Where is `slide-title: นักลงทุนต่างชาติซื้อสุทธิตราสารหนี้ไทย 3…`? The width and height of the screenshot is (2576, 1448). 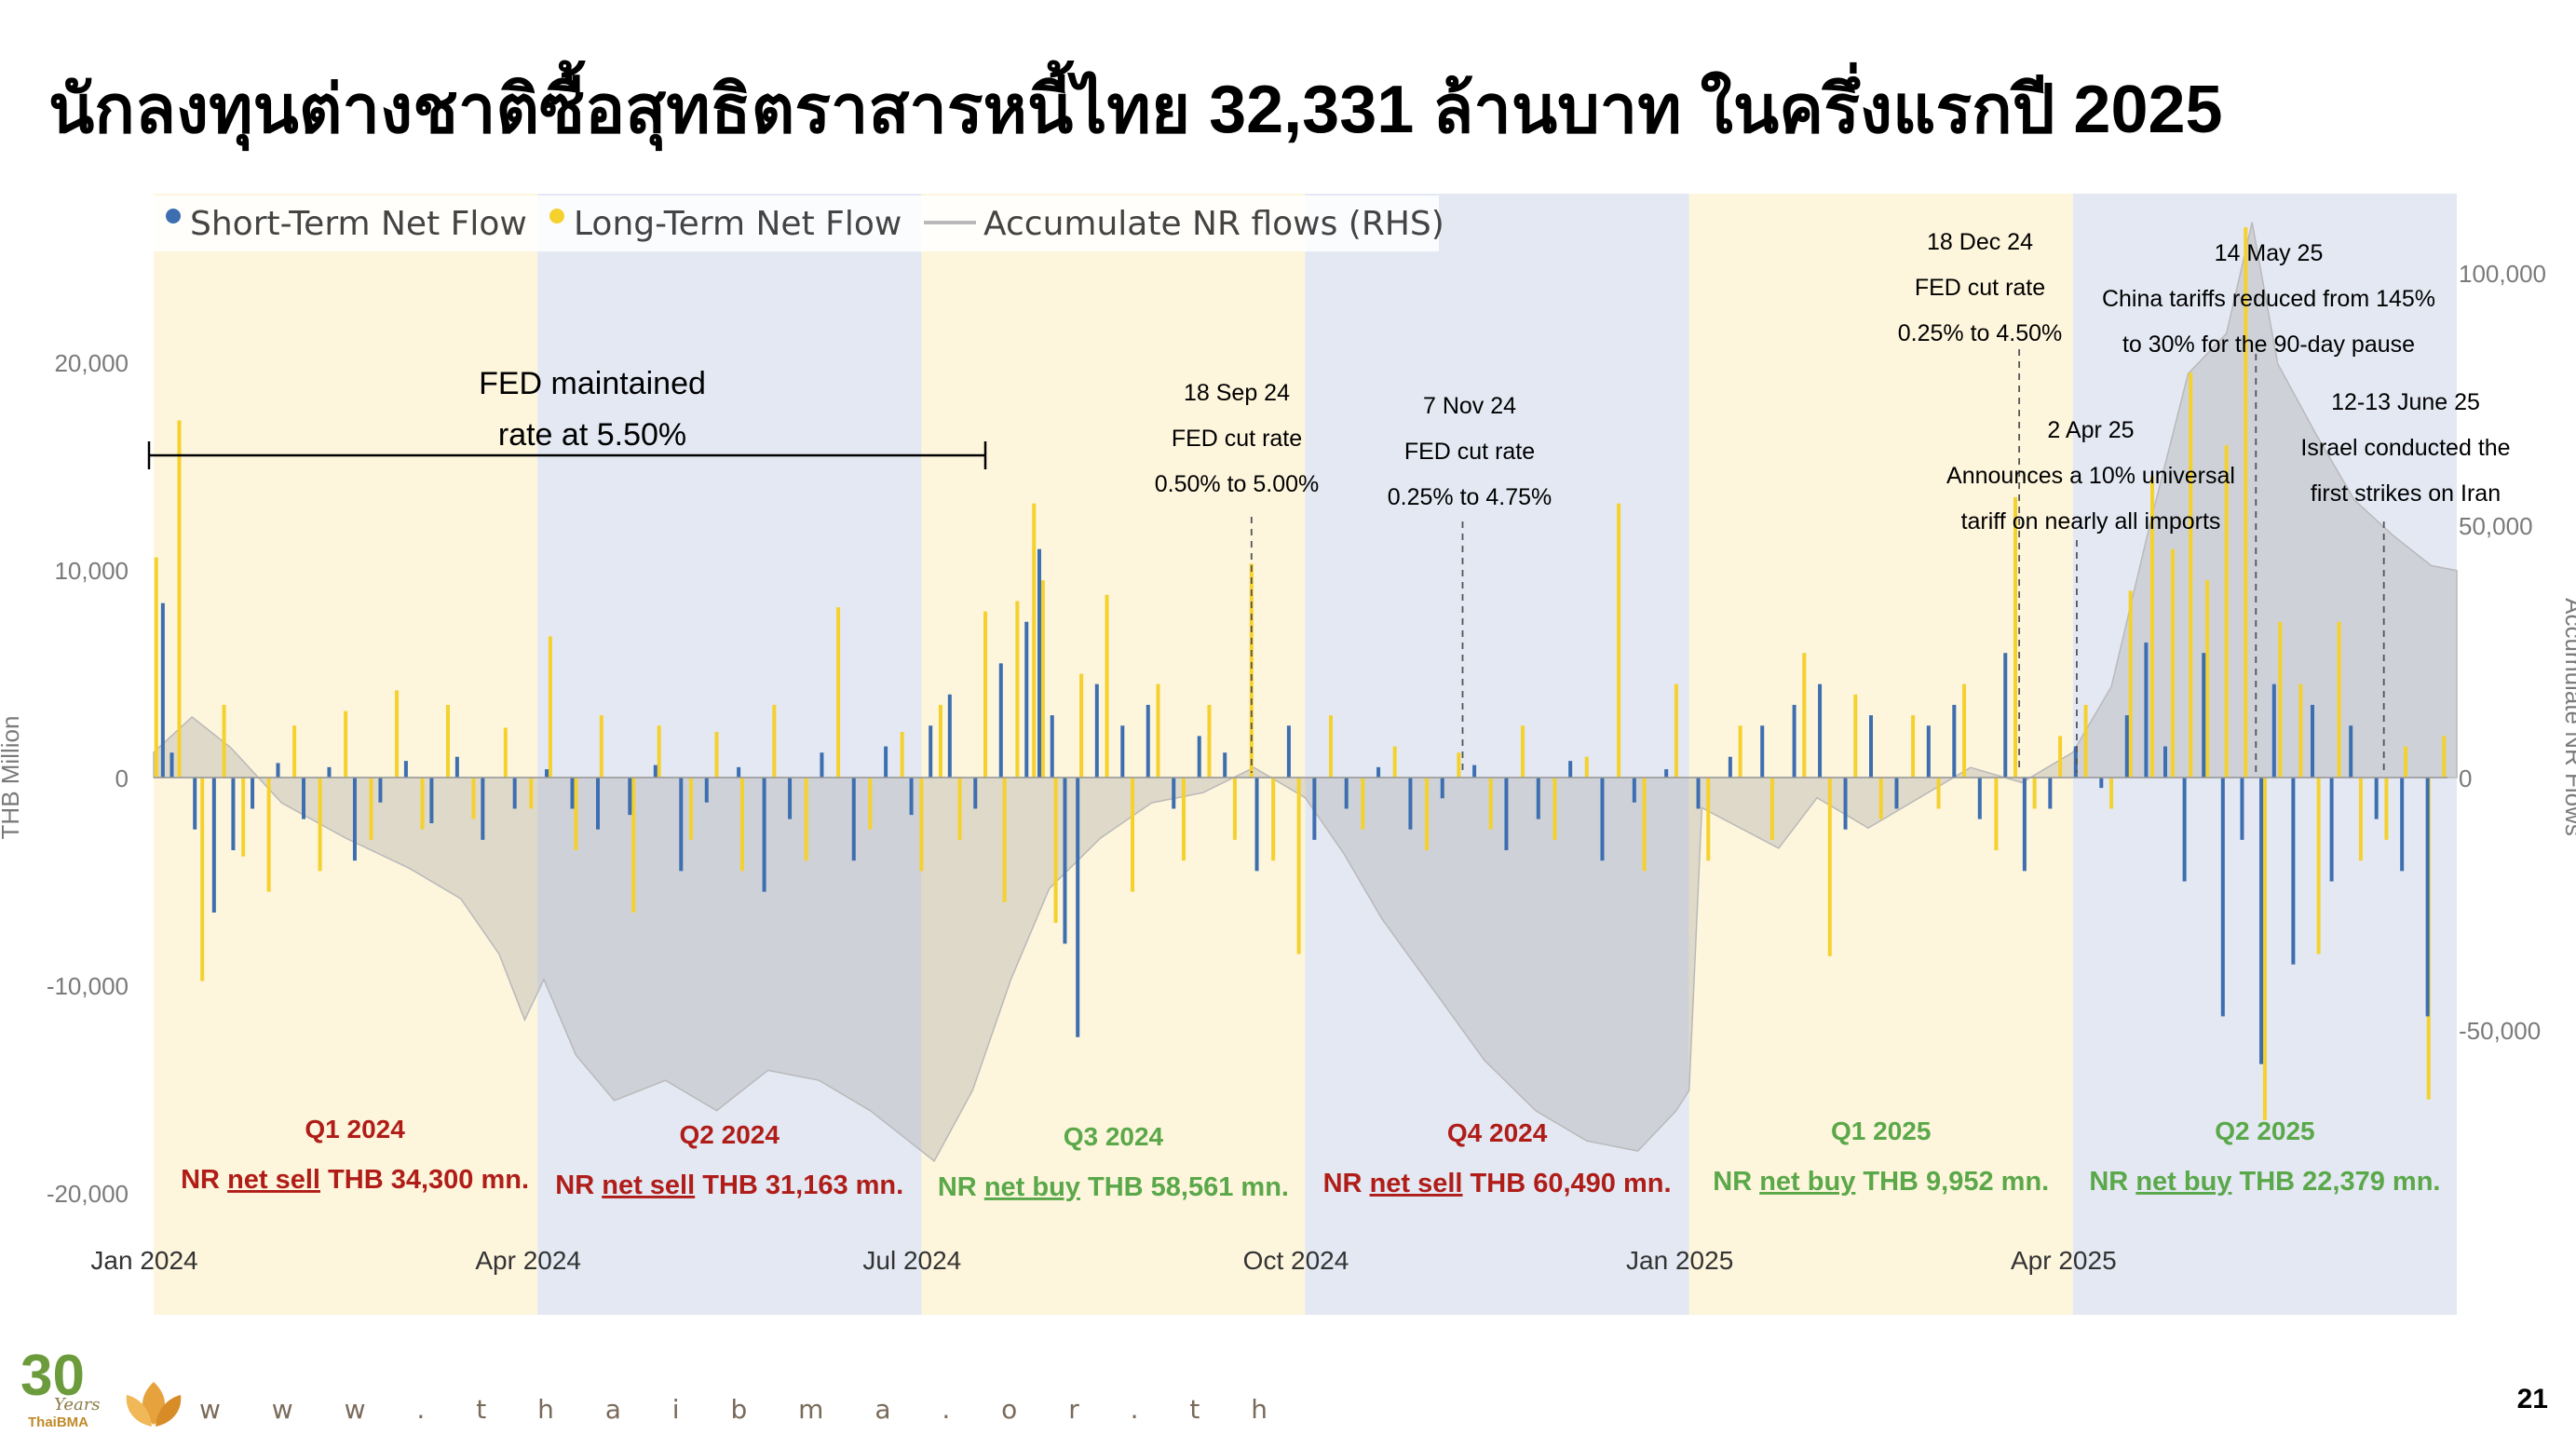
slide-title: นักลงทุนต่างชาติซื้อสุทธิตราสารหนี้ไทย 3… is located at coordinates (1135, 110).